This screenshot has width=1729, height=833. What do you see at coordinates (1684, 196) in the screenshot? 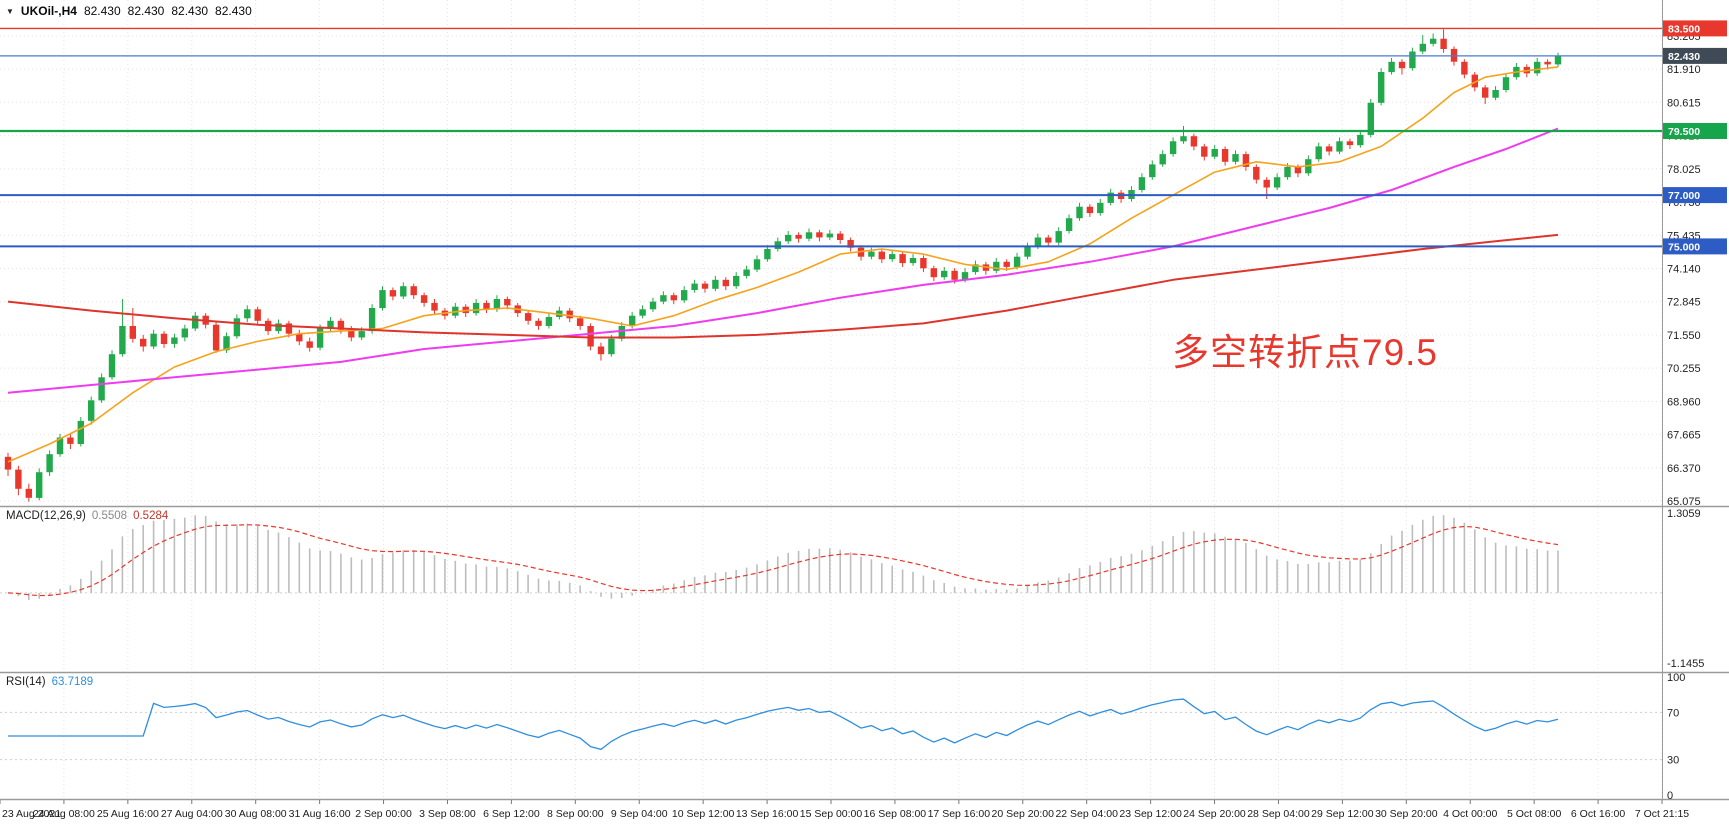
I see `svg-text: 77.000` at bounding box center [1684, 196].